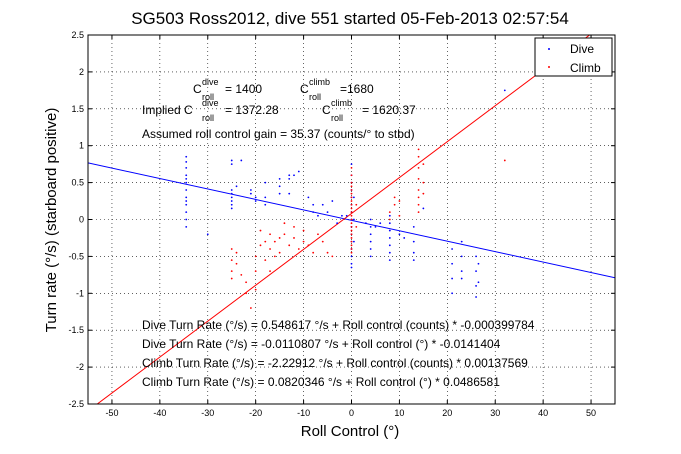 This screenshot has width=681, height=454. I want to click on y-tick-label: -2, so click(80, 367).